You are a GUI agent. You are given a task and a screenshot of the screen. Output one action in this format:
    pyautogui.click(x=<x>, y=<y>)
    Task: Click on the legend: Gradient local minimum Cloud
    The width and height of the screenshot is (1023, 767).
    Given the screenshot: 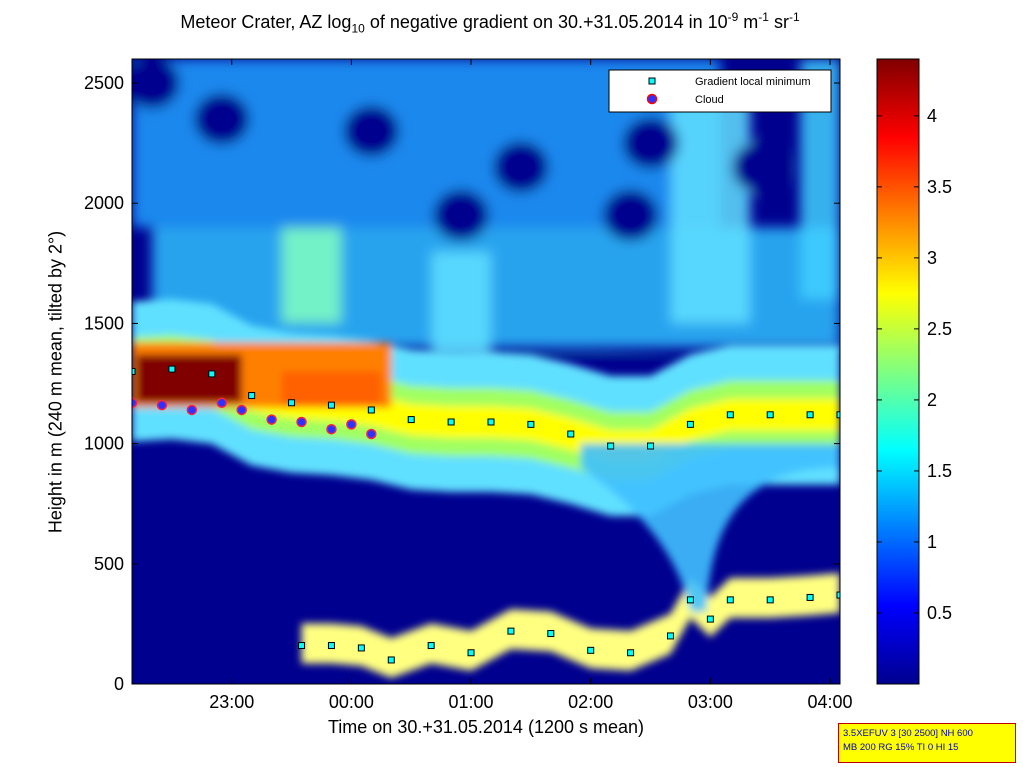 What is the action you would take?
    pyautogui.click(x=720, y=91)
    